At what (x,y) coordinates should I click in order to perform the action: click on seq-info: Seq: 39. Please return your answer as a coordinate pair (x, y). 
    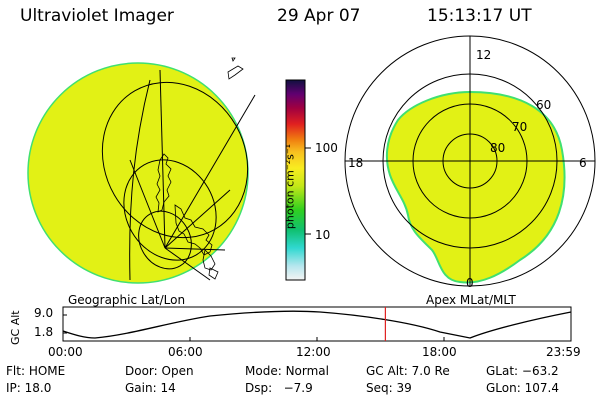
    Looking at the image, I should click on (389, 388).